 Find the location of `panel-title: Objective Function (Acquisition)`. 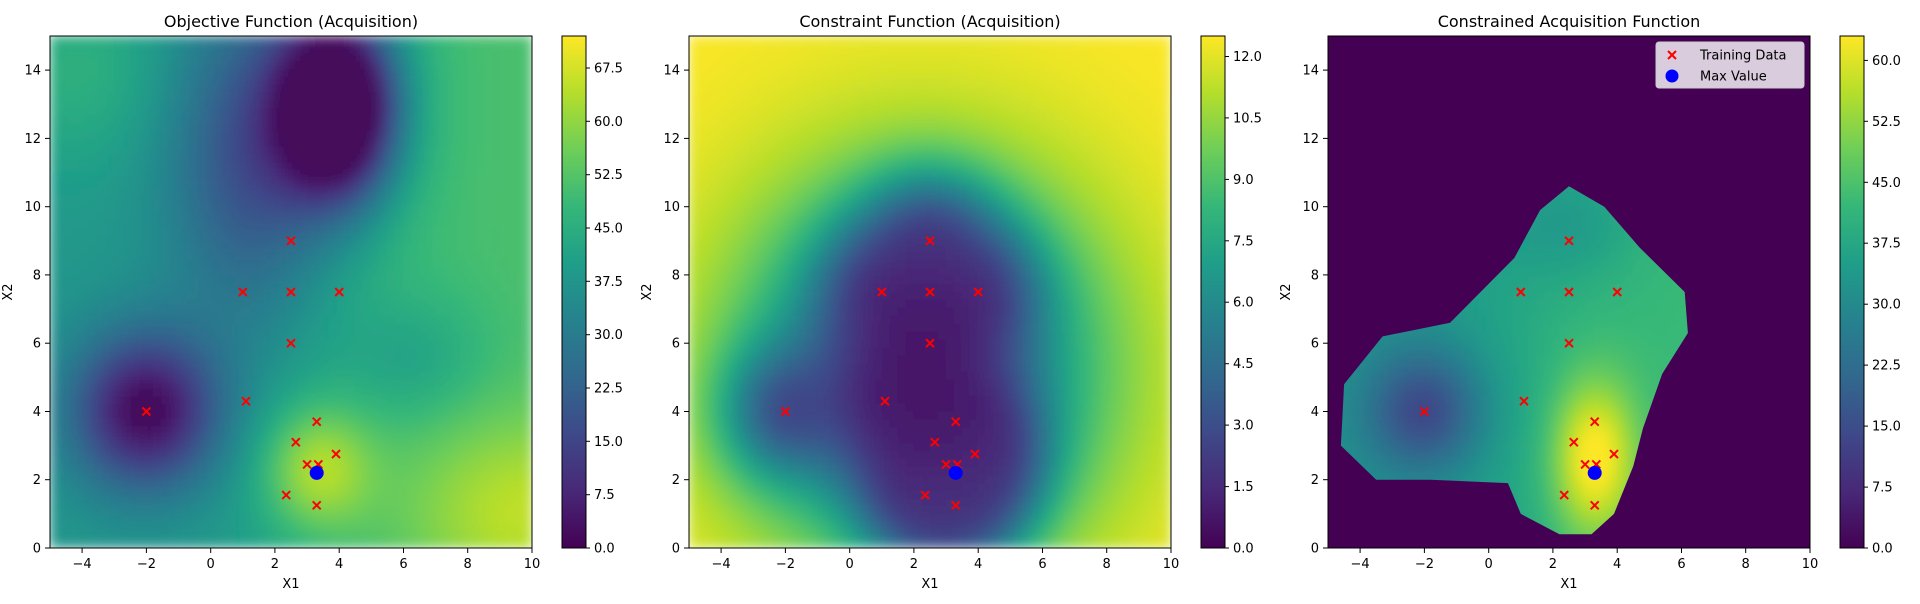

panel-title: Objective Function (Acquisition) is located at coordinates (291, 21).